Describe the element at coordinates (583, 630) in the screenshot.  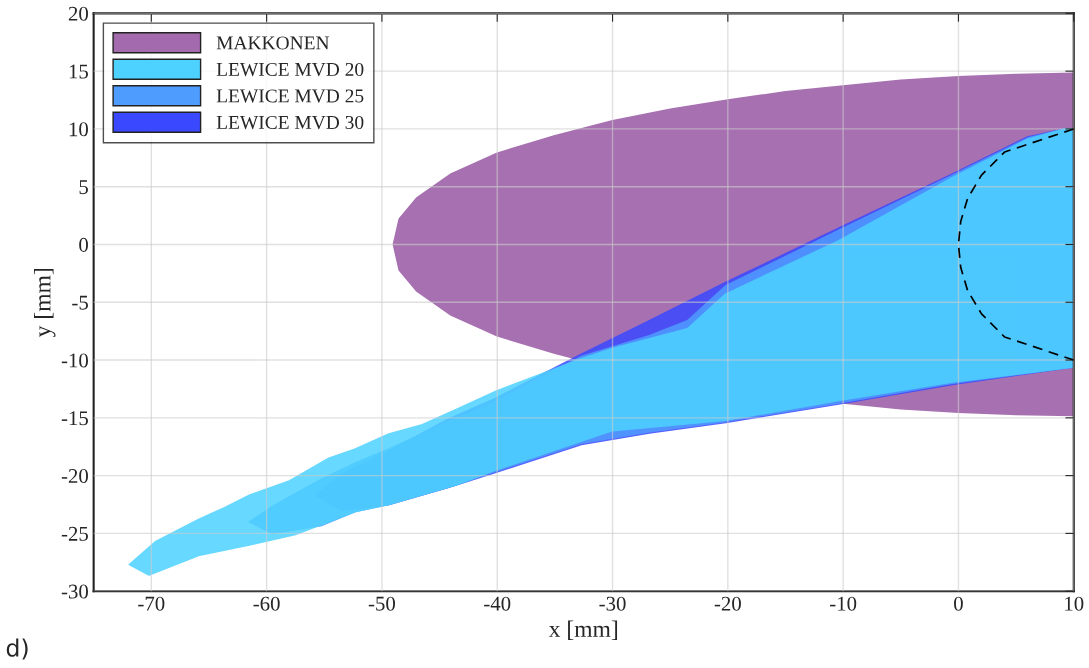
I see `x-axis-title: x [mm]` at that location.